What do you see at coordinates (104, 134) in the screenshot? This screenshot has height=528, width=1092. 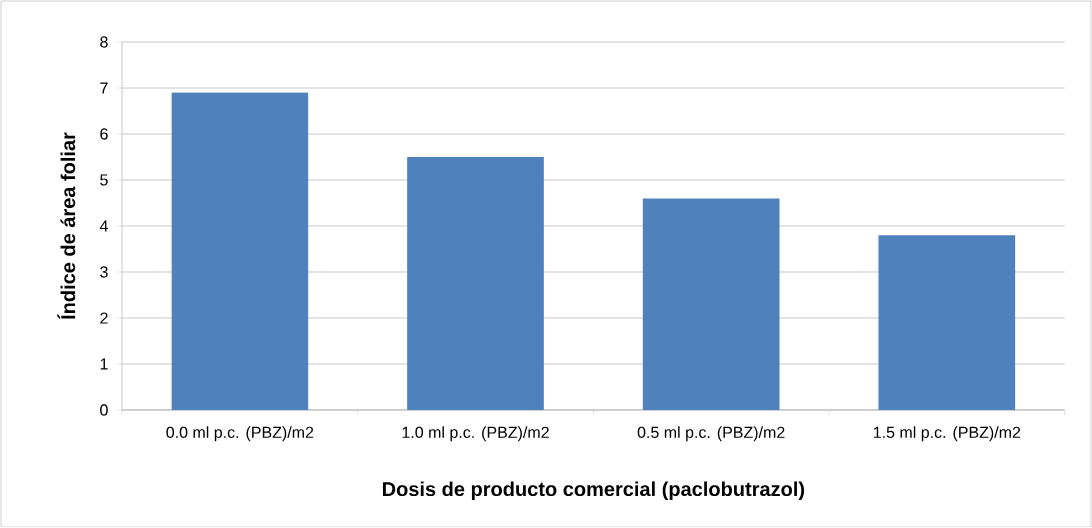 I see `y-tick-label: 6` at bounding box center [104, 134].